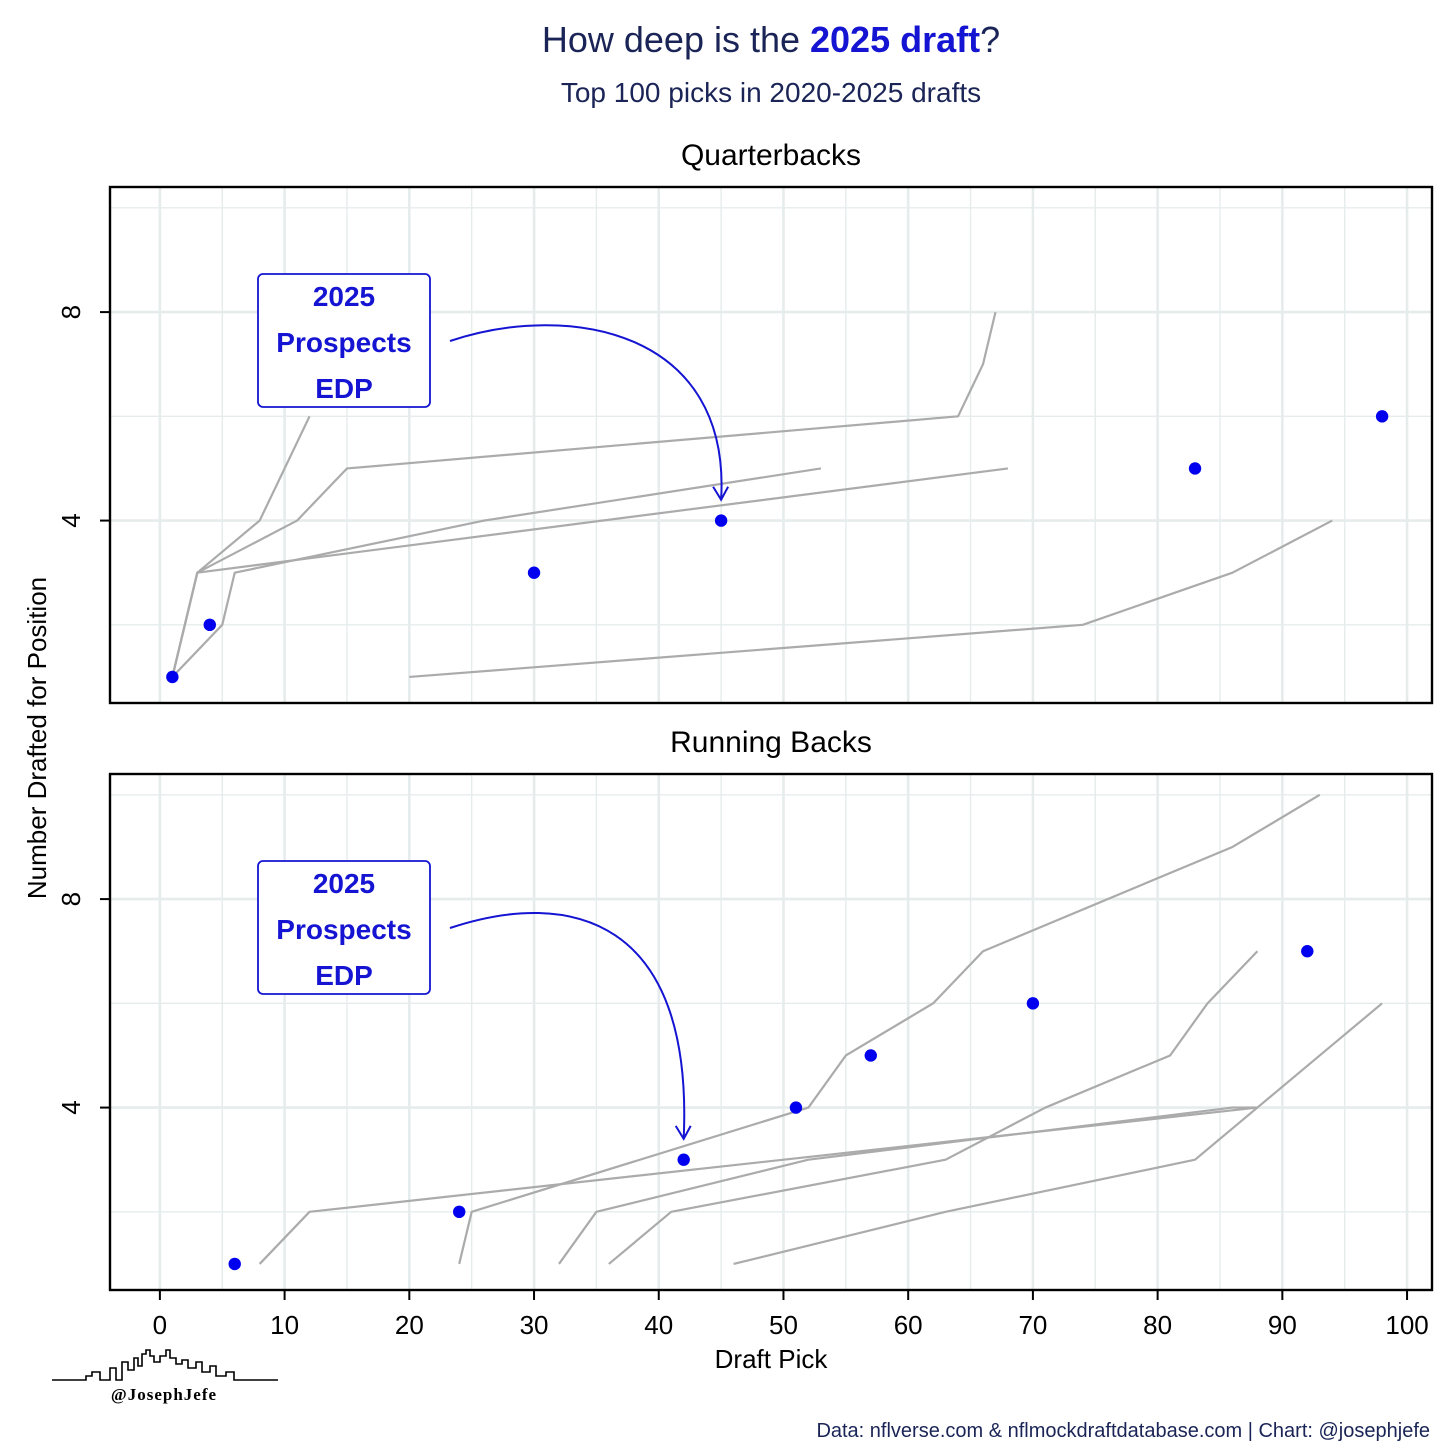 The height and width of the screenshot is (1456, 1456). I want to click on logo-text: @JosephJefe, so click(164, 1394).